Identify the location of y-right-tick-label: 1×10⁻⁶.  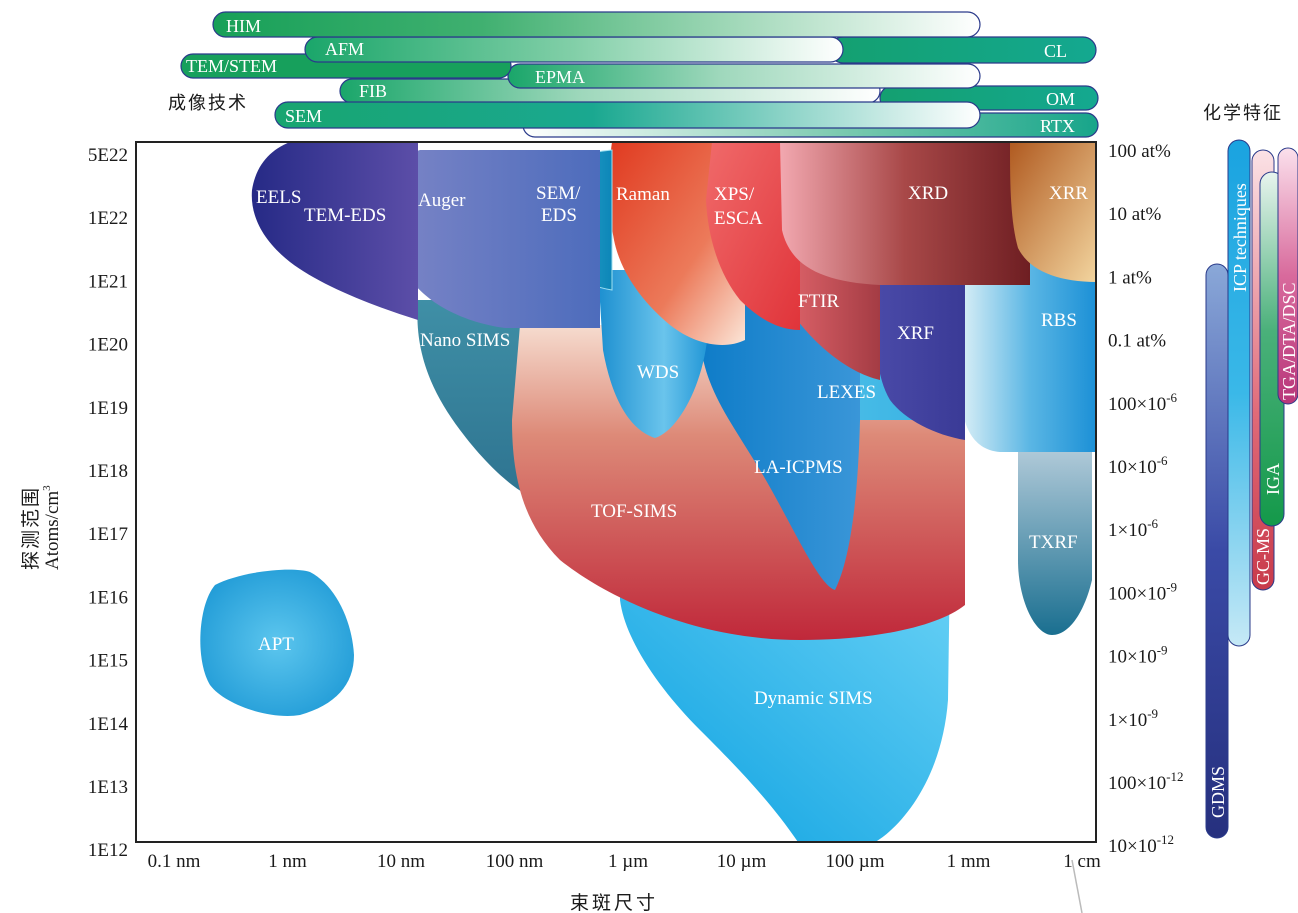
(1133, 528).